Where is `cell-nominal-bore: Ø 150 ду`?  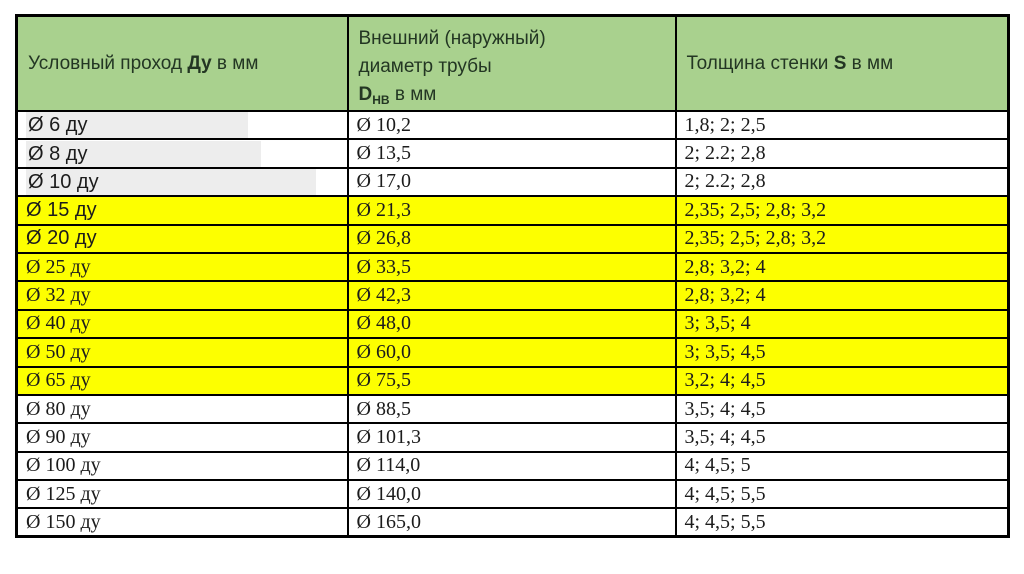
cell-nominal-bore: Ø 150 ду is located at coordinates (182, 522).